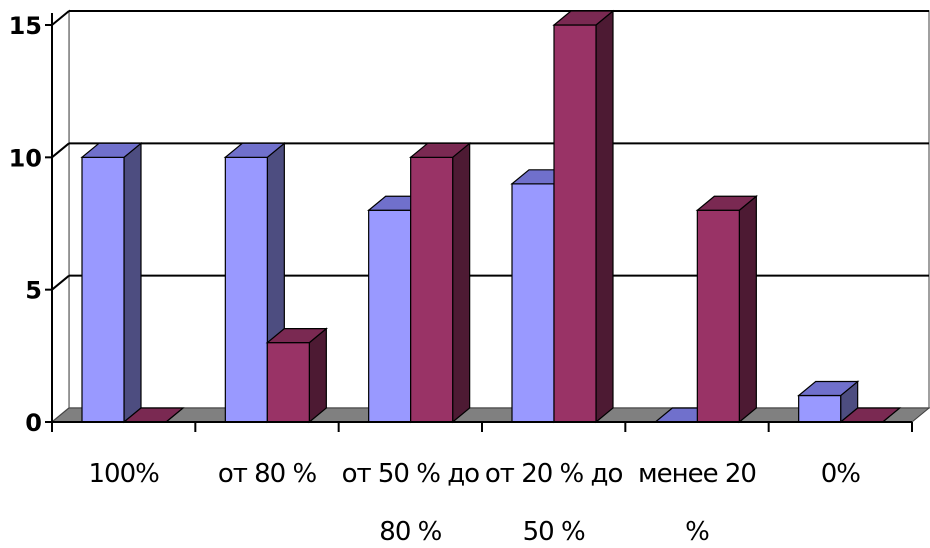 The width and height of the screenshot is (930, 548). I want to click on category-label: менее 20, so click(697, 474).